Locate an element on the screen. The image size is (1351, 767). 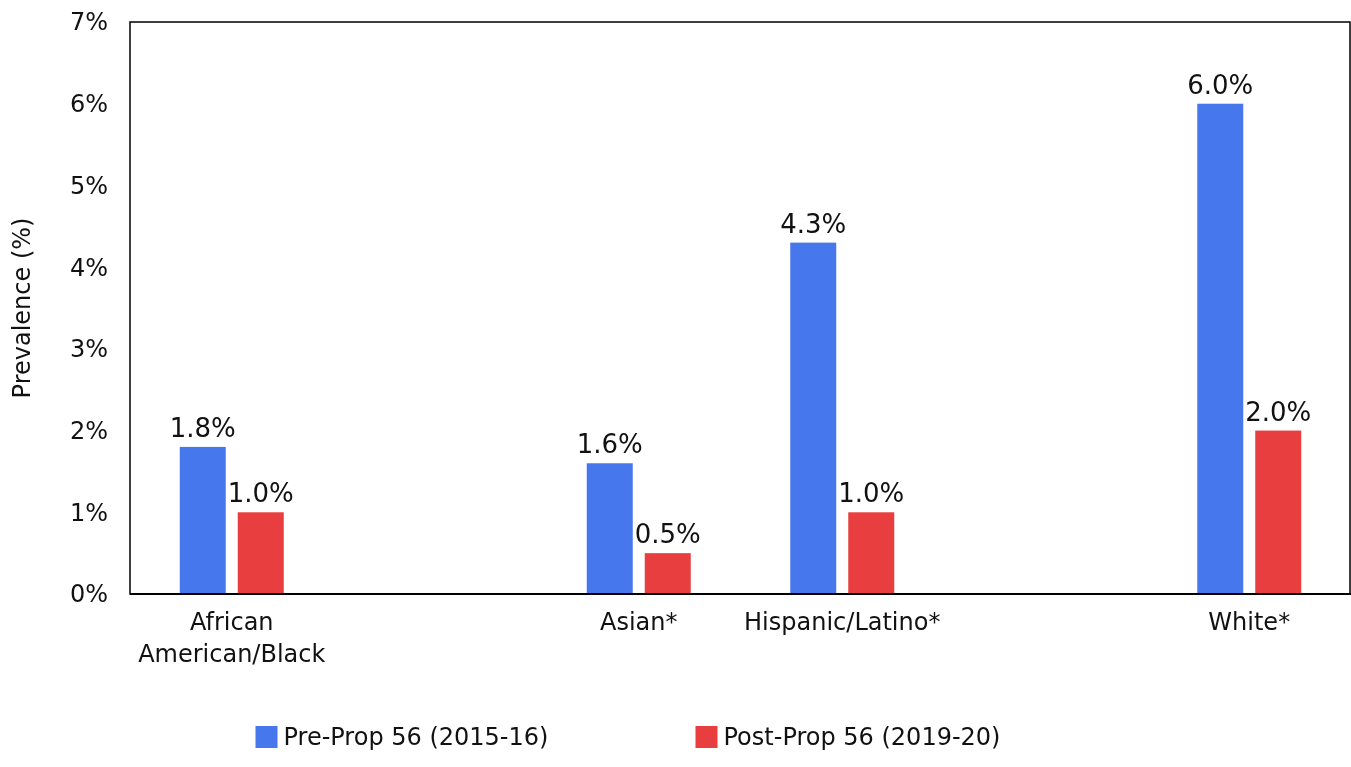
data-label: 6.0% is located at coordinates (1220, 84).